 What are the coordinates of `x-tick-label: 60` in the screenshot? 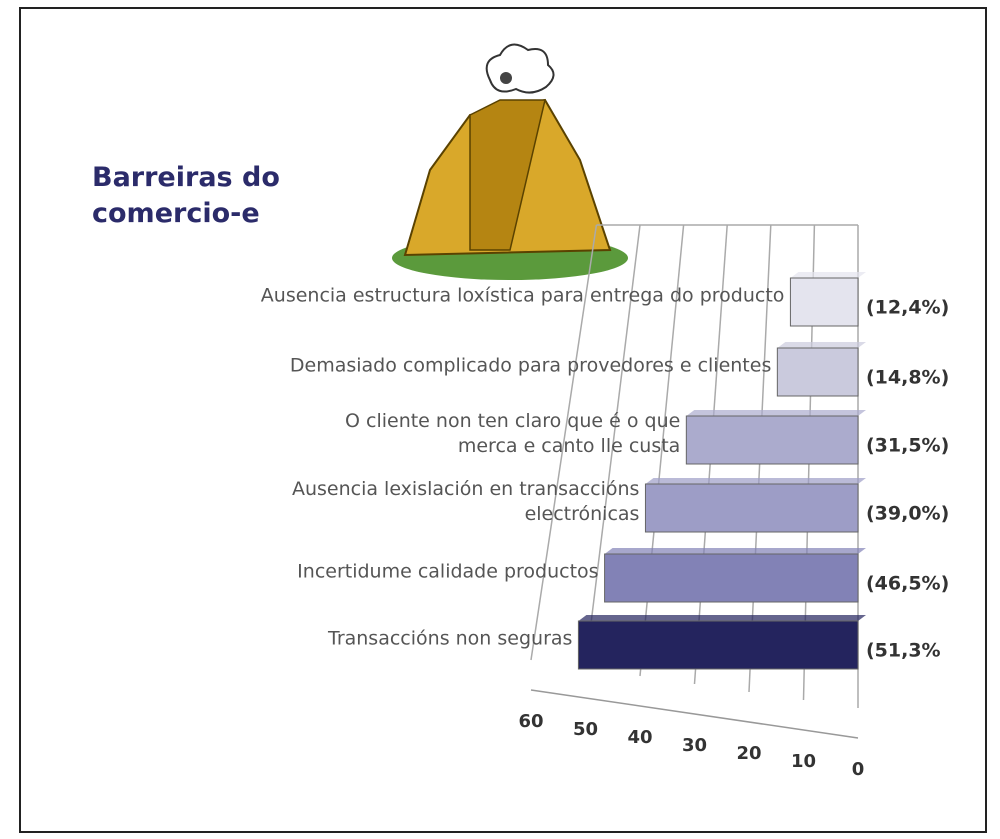 It's located at (530, 721).